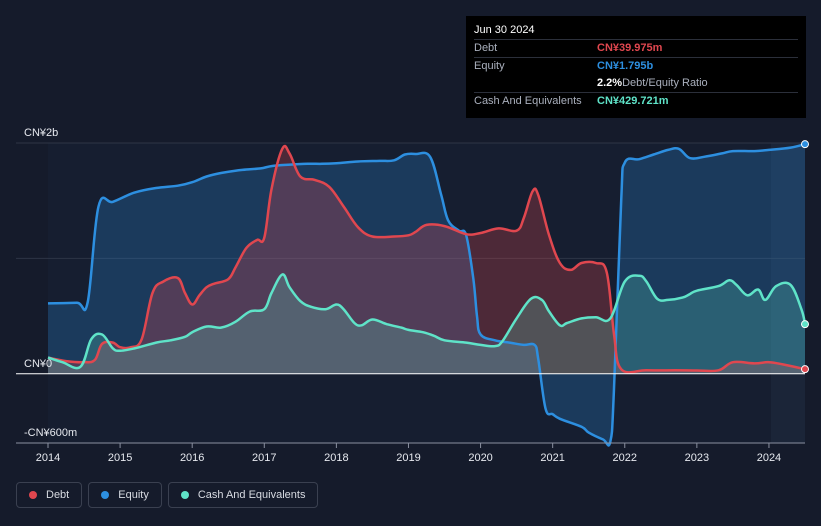  Describe the element at coordinates (408, 458) in the screenshot. I see `x-tick-label-2019: 2019` at that location.